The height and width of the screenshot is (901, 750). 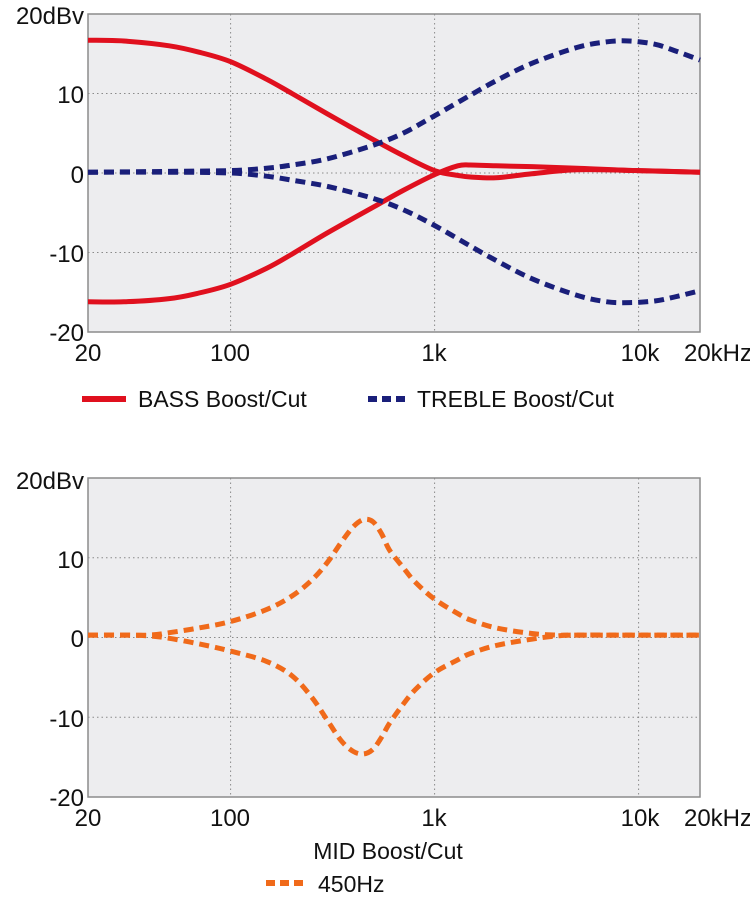 What do you see at coordinates (394, 106) in the screenshot?
I see `treble-boost-curve` at bounding box center [394, 106].